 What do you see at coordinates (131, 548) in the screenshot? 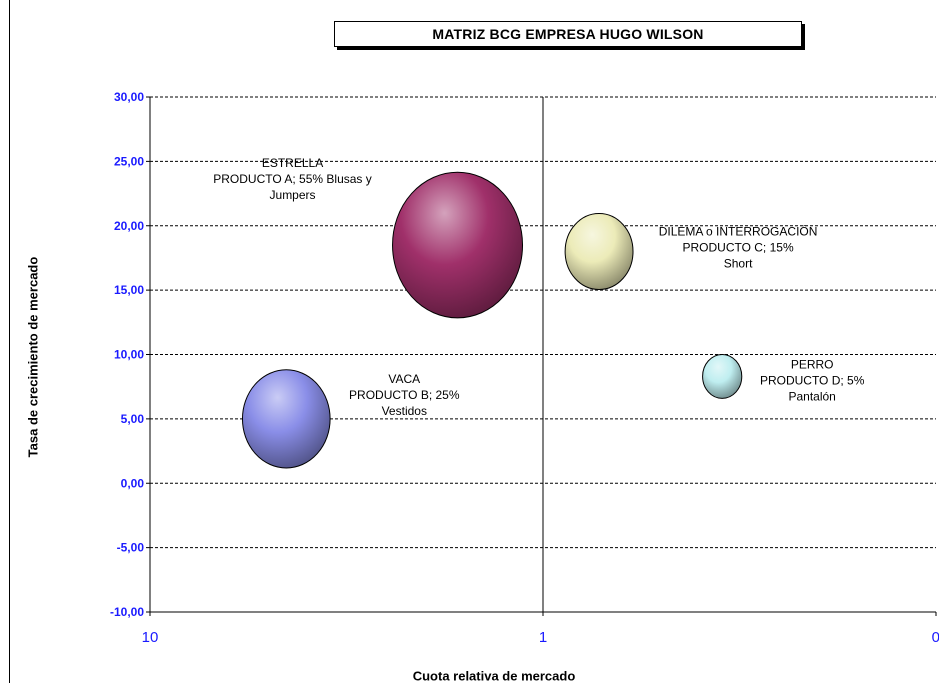
I see `y-tick-label: -5,00` at bounding box center [131, 548].